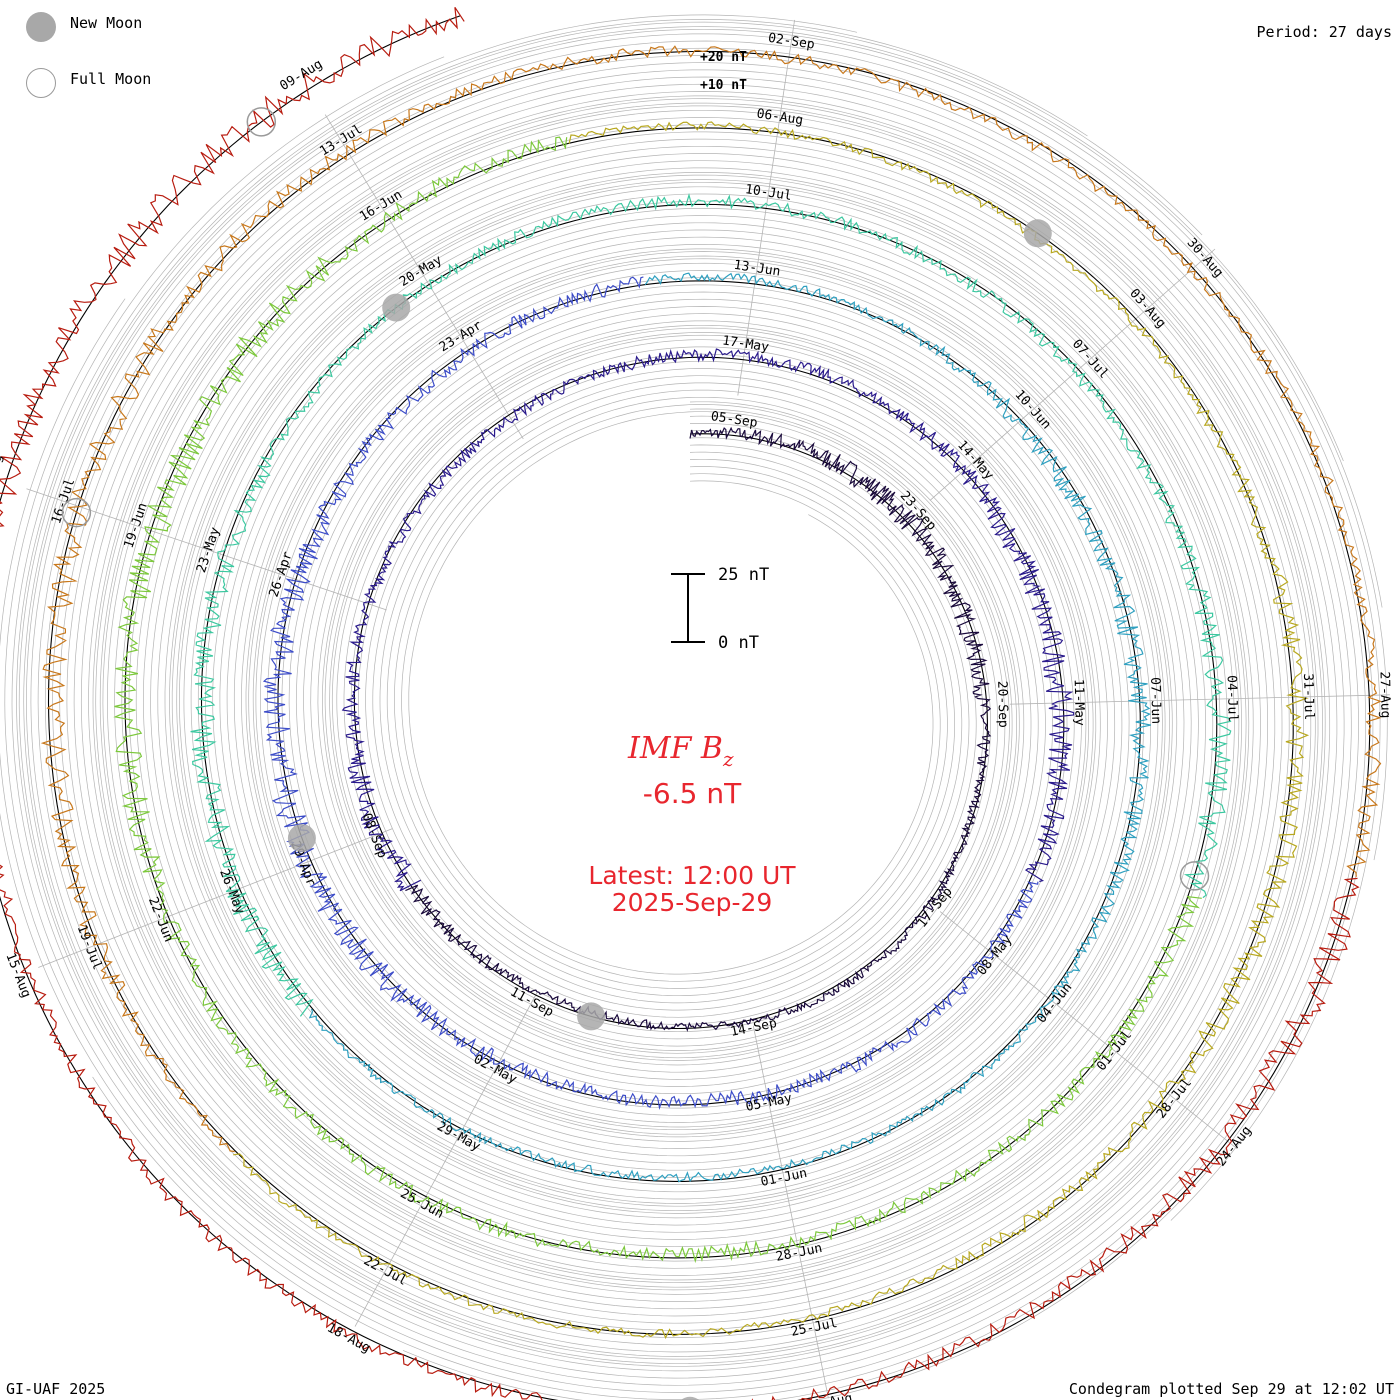 The height and width of the screenshot is (1400, 1400). Describe the element at coordinates (495, 1070) in the screenshot. I see `date-tick-label: 02-May` at that location.